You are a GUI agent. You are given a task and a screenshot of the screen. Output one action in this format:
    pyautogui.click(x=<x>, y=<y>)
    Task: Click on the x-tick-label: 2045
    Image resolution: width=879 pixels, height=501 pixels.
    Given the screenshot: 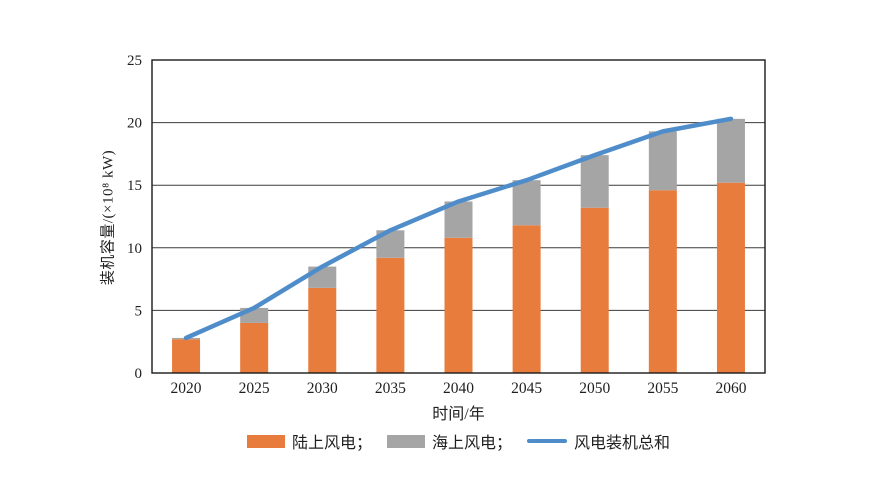 What is the action you would take?
    pyautogui.click(x=526, y=388)
    